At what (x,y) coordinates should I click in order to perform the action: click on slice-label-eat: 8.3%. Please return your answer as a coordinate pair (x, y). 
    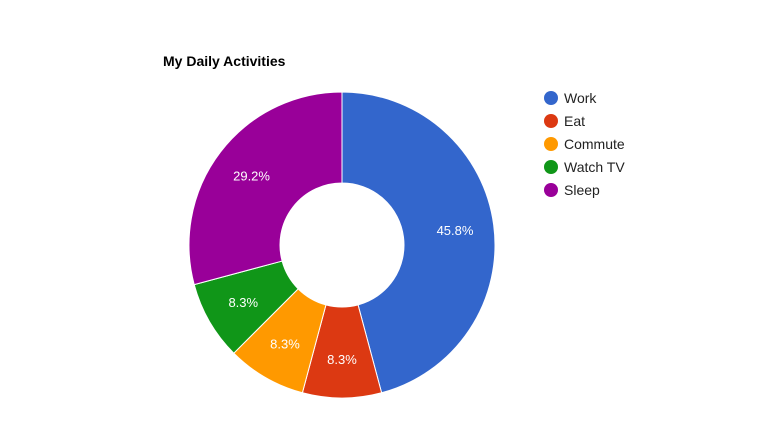
    Looking at the image, I should click on (342, 359).